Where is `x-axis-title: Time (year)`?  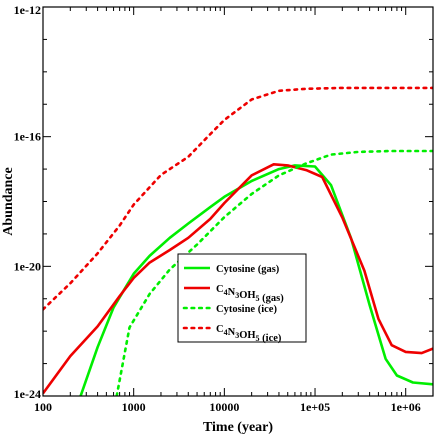 x-axis-title: Time (year) is located at coordinates (238, 427).